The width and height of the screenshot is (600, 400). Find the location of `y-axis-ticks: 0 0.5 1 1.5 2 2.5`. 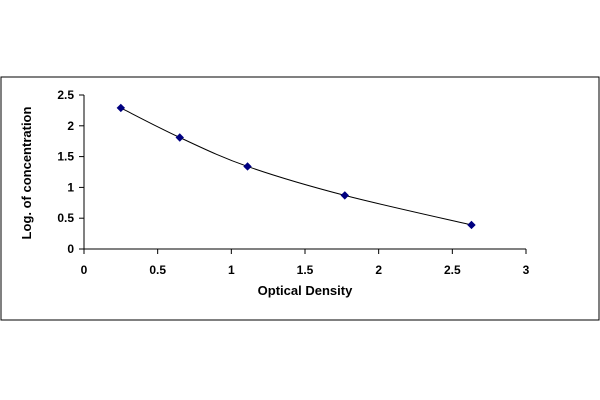

y-axis-ticks: 0 0.5 1 1.5 2 2.5 is located at coordinates (70, 172).